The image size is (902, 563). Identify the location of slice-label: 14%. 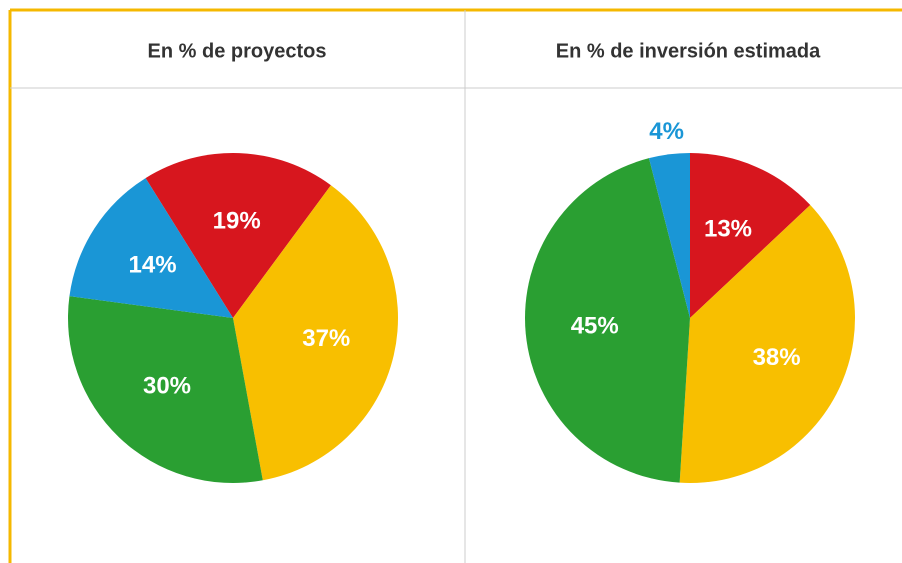
(153, 265).